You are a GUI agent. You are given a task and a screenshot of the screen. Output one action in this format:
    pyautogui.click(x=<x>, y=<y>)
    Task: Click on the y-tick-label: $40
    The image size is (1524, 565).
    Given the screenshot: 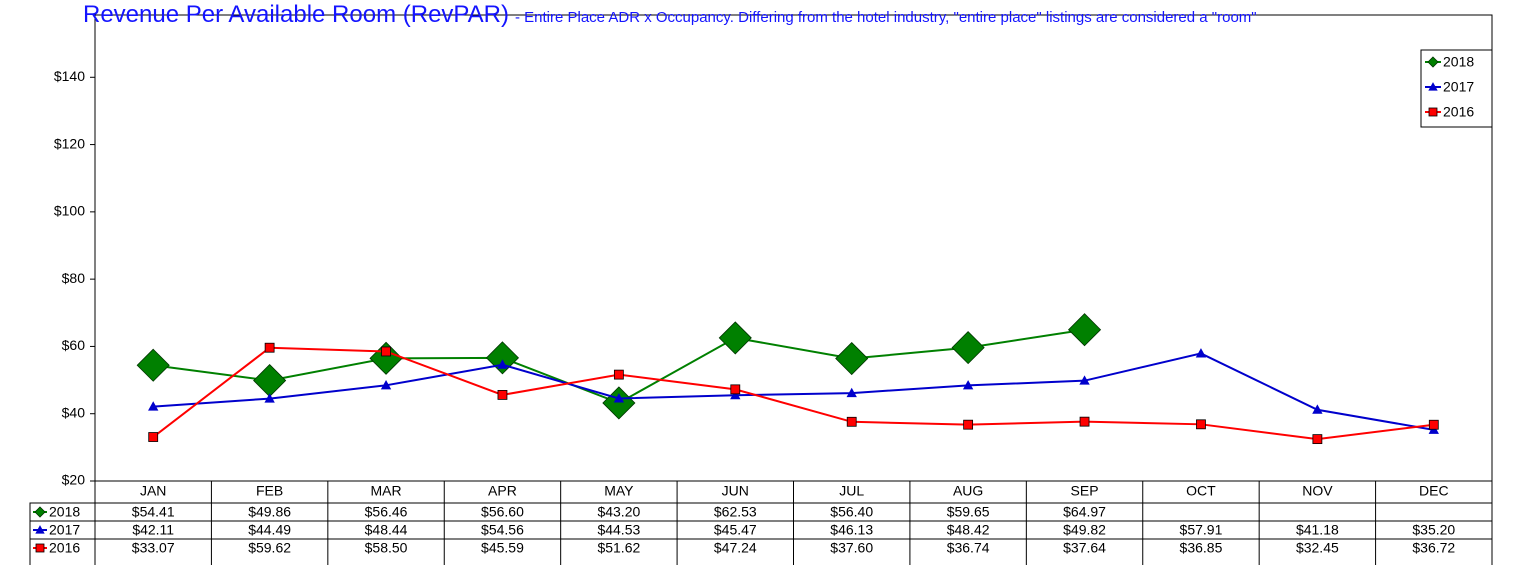 What is the action you would take?
    pyautogui.click(x=74, y=412)
    